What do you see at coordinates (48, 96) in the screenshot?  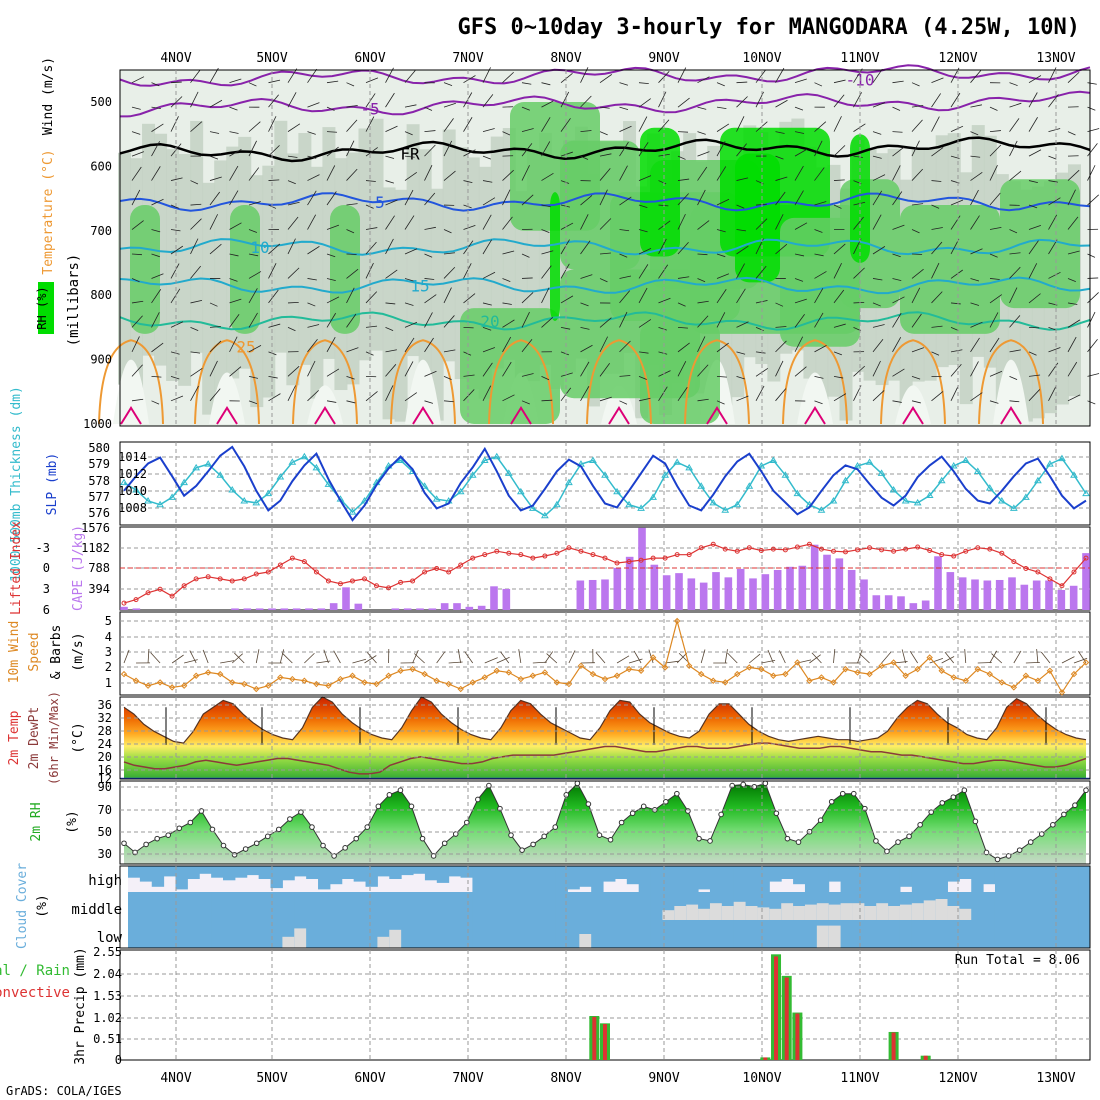 I see `wind-side-label: Wind (m/s)` at bounding box center [48, 96].